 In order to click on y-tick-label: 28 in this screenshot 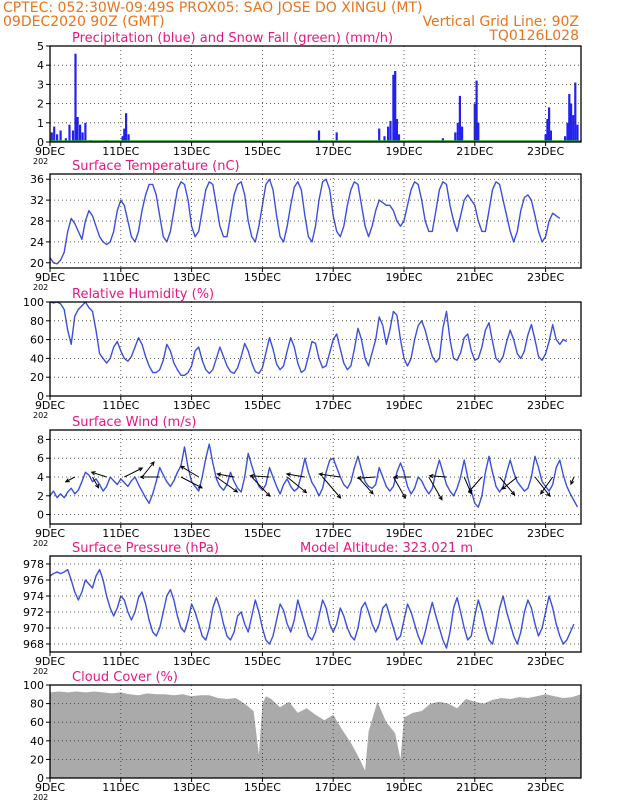, I will do `click(37, 221)`.